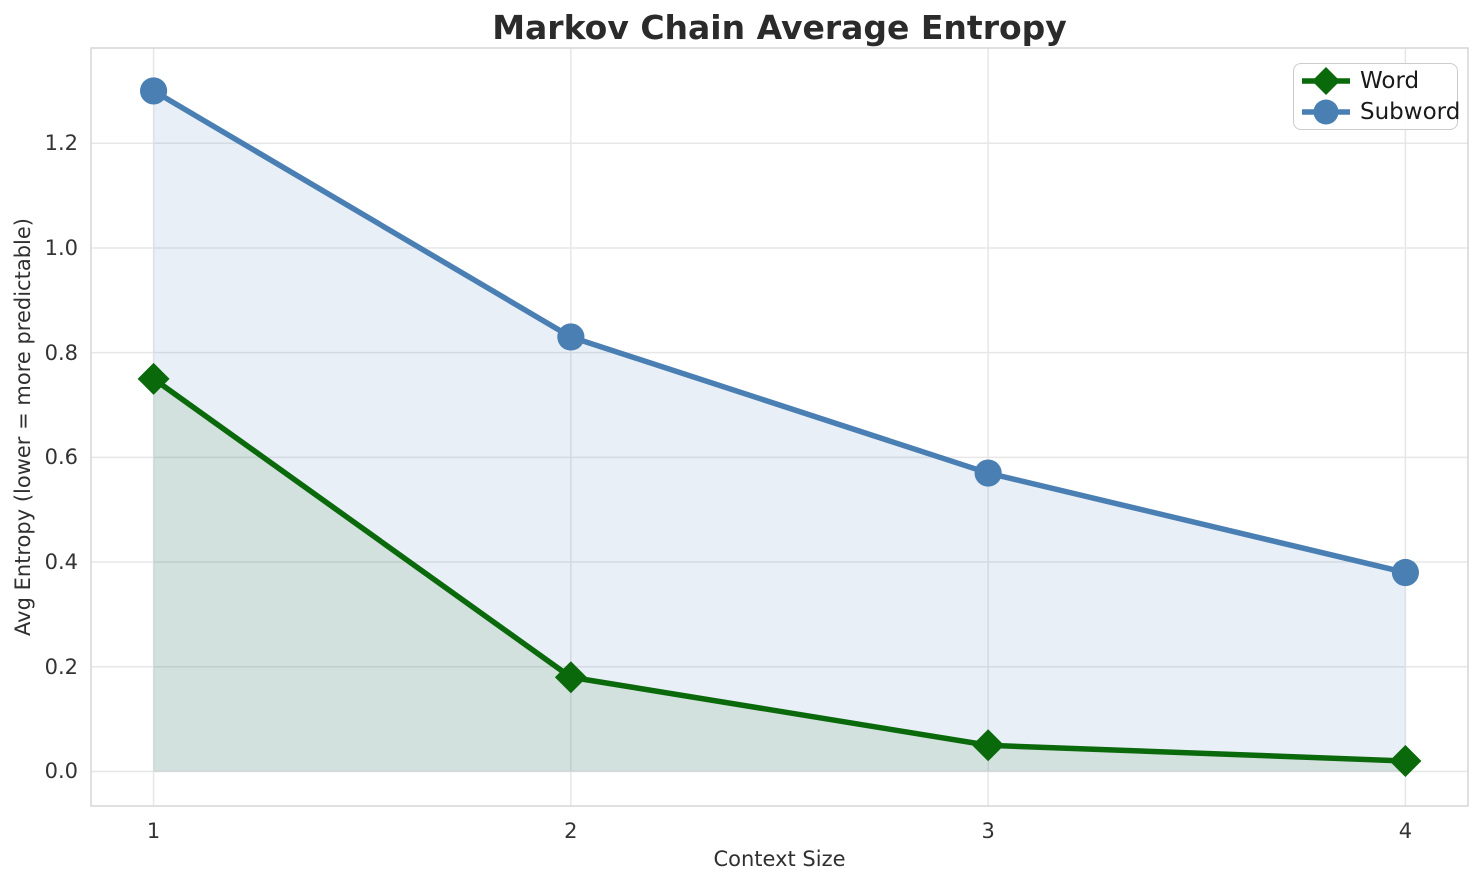 The height and width of the screenshot is (885, 1484). What do you see at coordinates (779, 859) in the screenshot?
I see `x-axis-label: Context Size` at bounding box center [779, 859].